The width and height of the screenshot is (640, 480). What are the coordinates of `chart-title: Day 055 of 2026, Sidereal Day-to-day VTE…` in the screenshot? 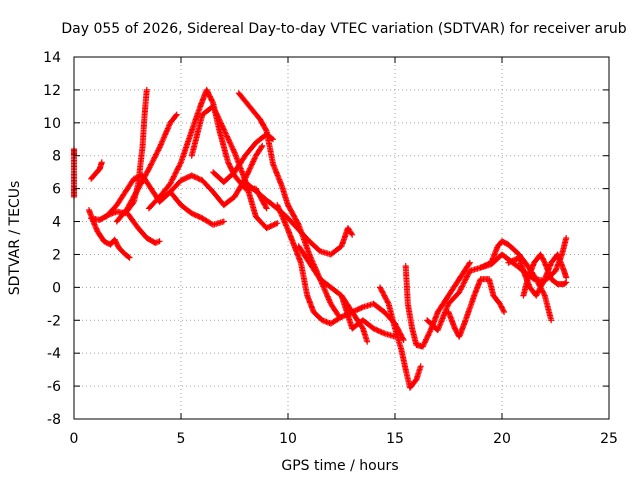 It's located at (343, 29).